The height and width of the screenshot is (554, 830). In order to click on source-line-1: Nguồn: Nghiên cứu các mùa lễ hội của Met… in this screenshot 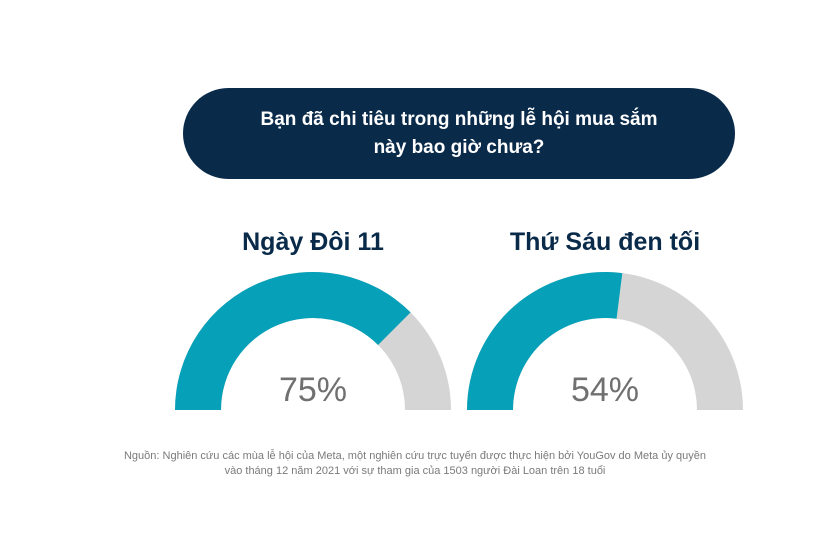, I will do `click(414, 456)`.